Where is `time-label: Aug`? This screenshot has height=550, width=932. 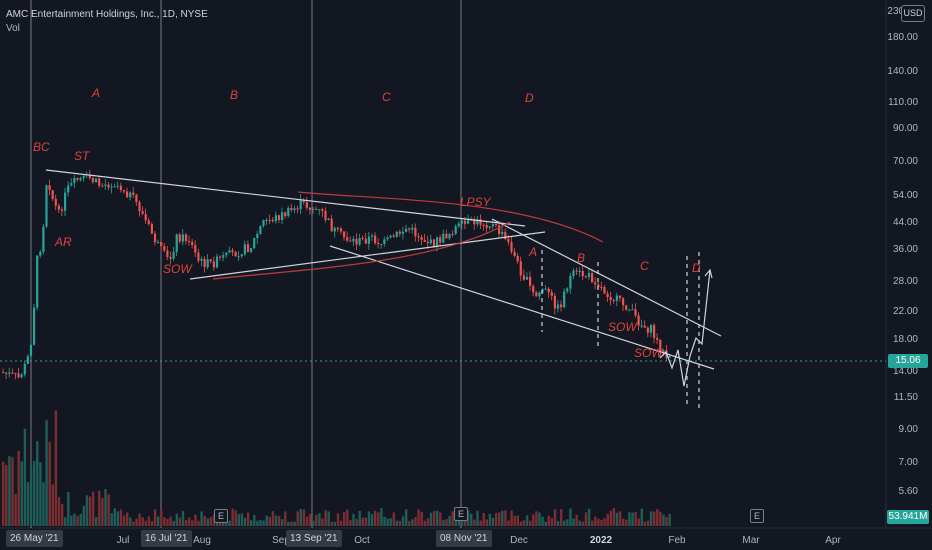 time-label: Aug is located at coordinates (202, 540).